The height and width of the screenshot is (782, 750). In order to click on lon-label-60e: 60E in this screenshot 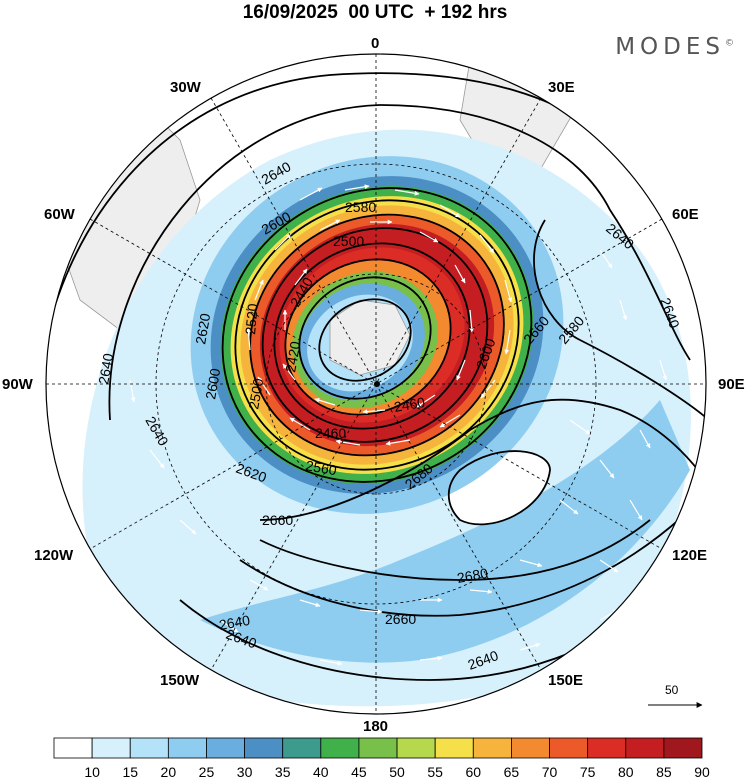, I will do `click(685, 214)`.